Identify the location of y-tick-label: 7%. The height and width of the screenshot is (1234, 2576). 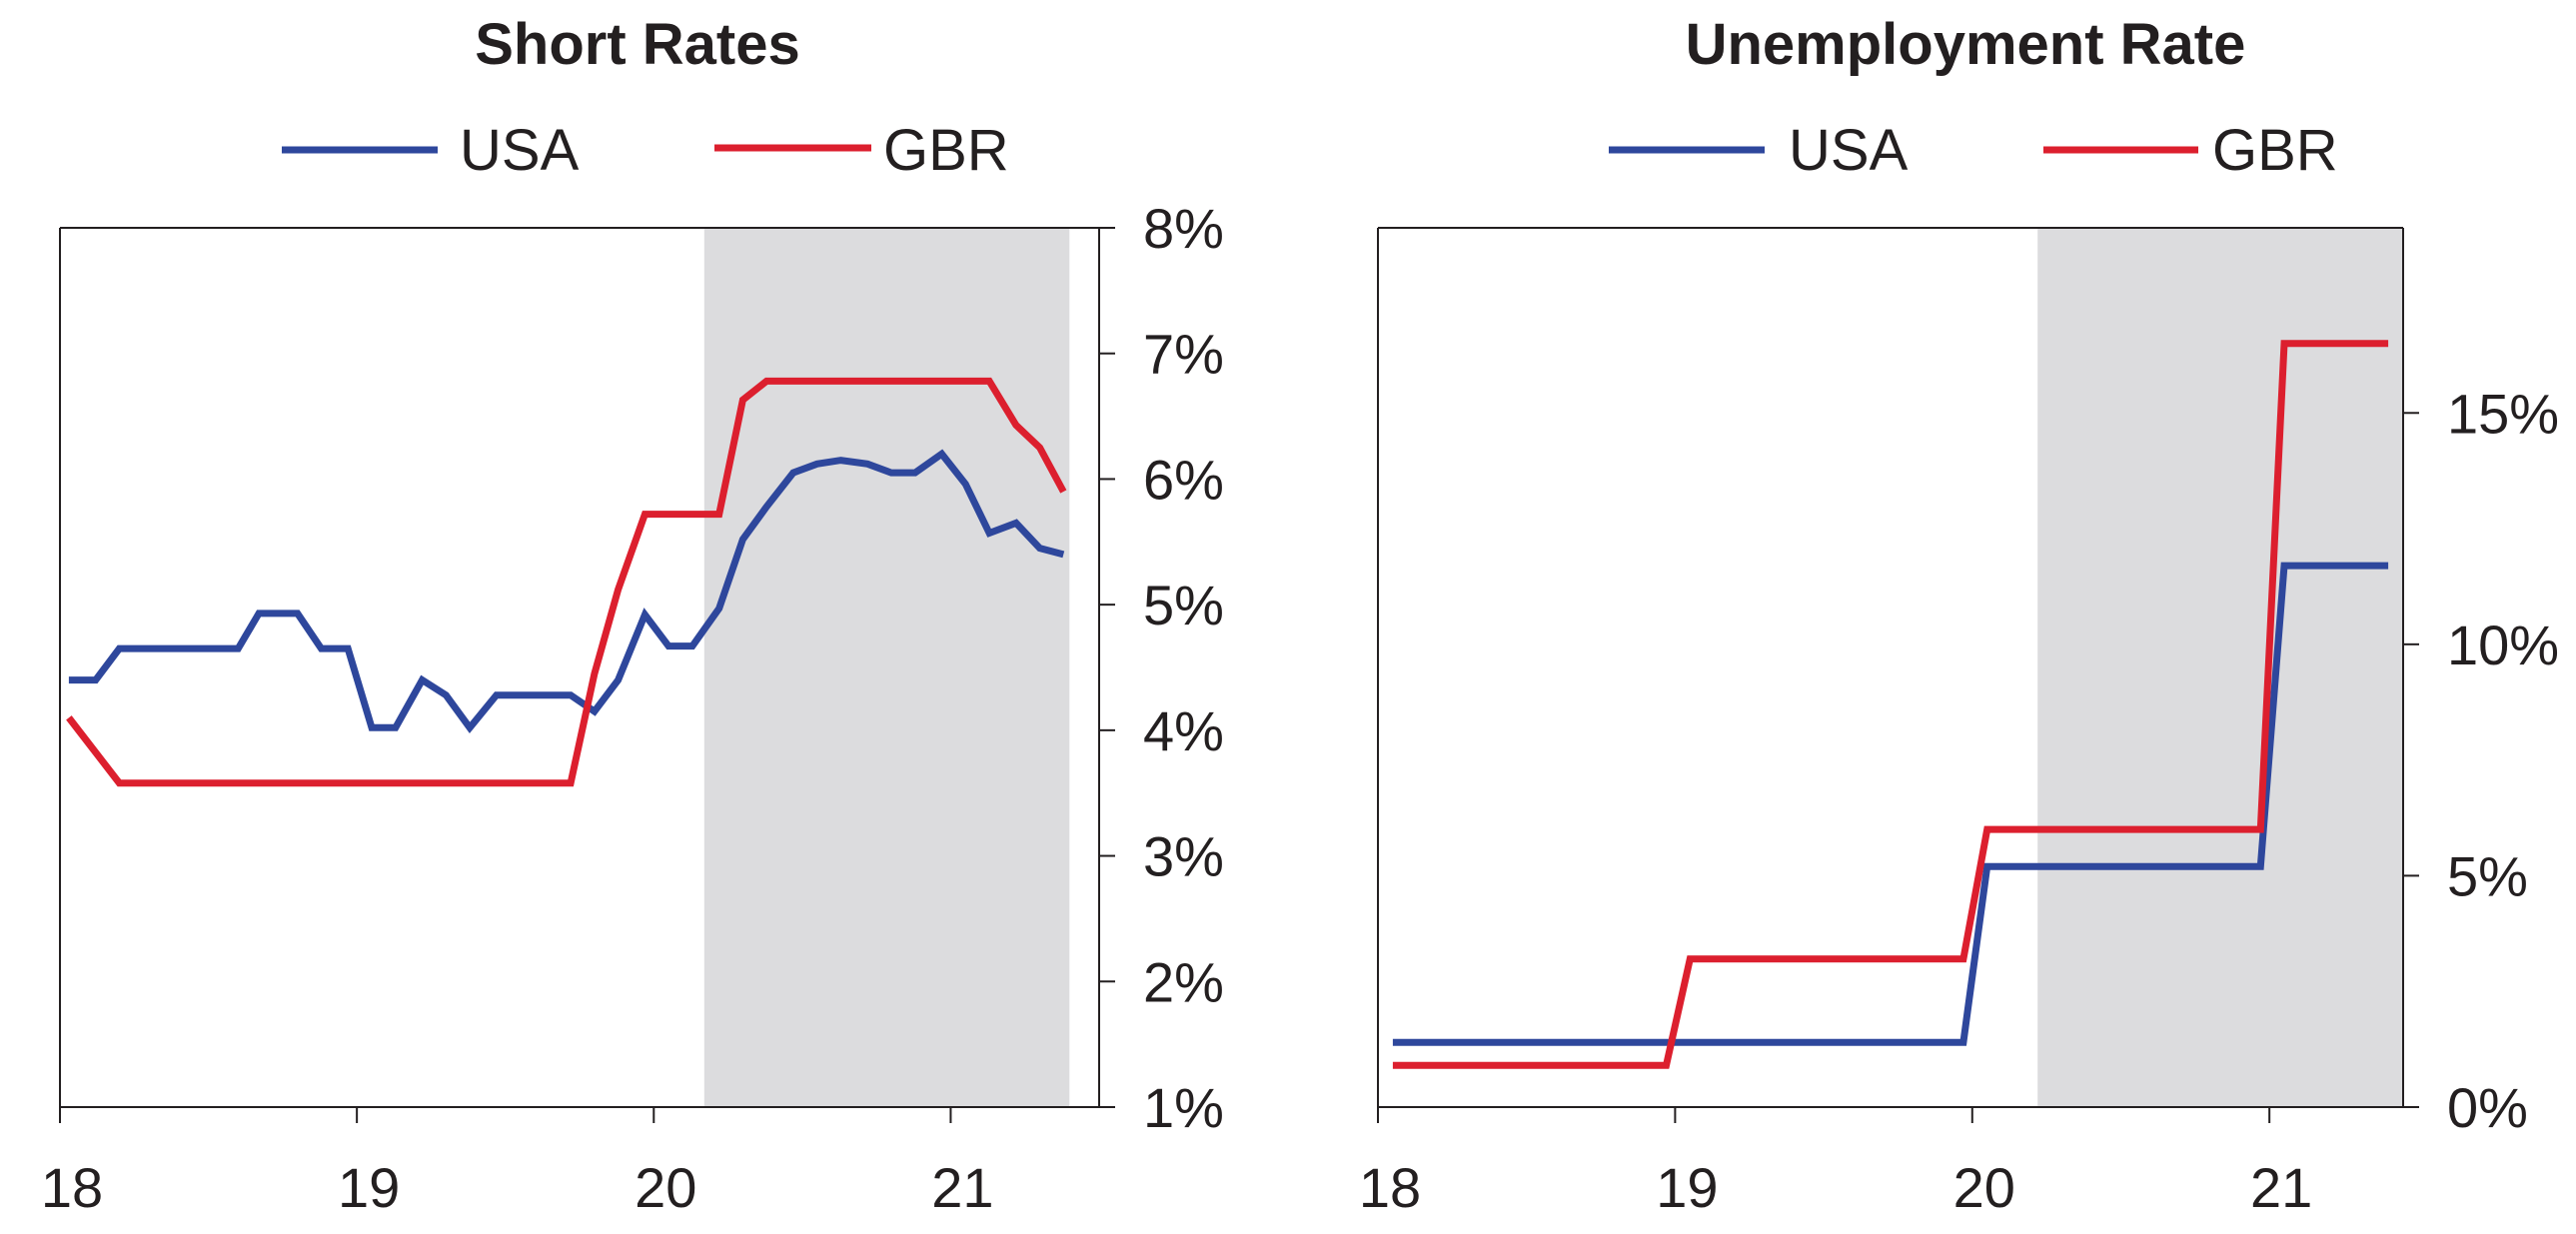
(1183, 354).